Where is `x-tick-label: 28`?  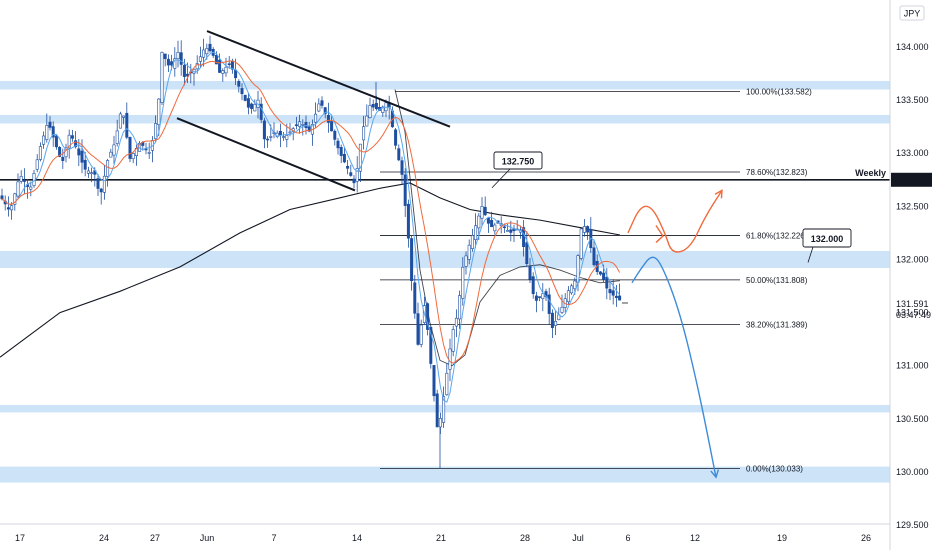
x-tick-label: 28 is located at coordinates (525, 538).